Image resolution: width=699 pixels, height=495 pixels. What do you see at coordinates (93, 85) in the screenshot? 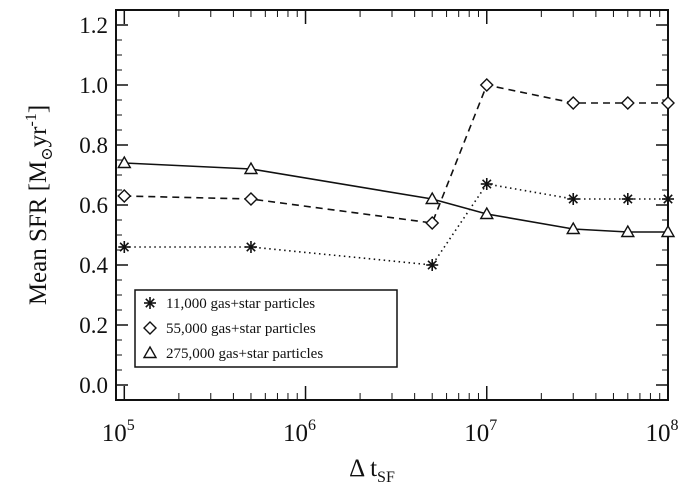
I see `y-tick-label-5: 1.0` at bounding box center [93, 85].